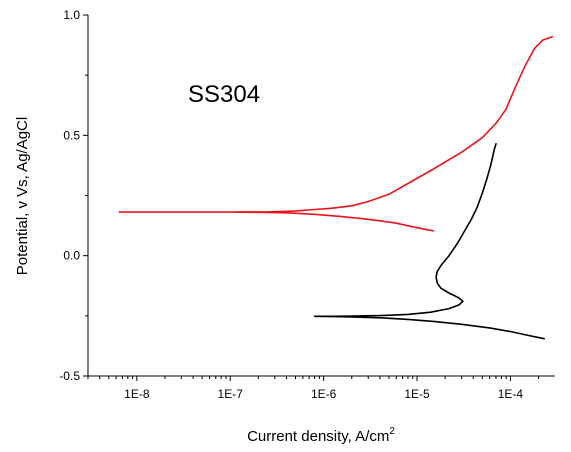 This screenshot has width=571, height=452. I want to click on annotation-label: SS304, so click(224, 94).